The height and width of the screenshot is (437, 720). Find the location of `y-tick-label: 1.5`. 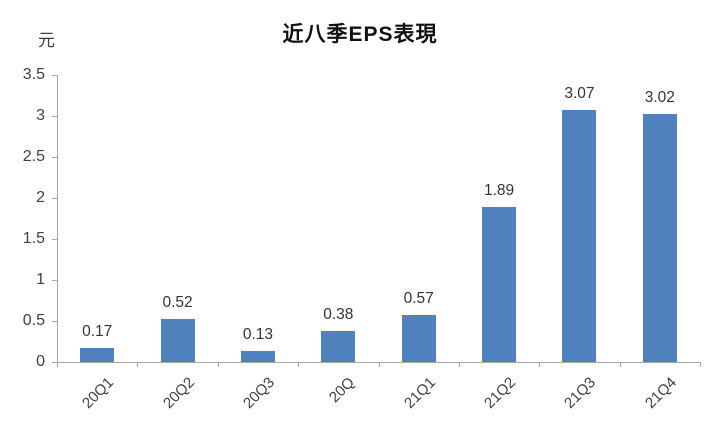

y-tick-label: 1.5 is located at coordinates (33, 238).